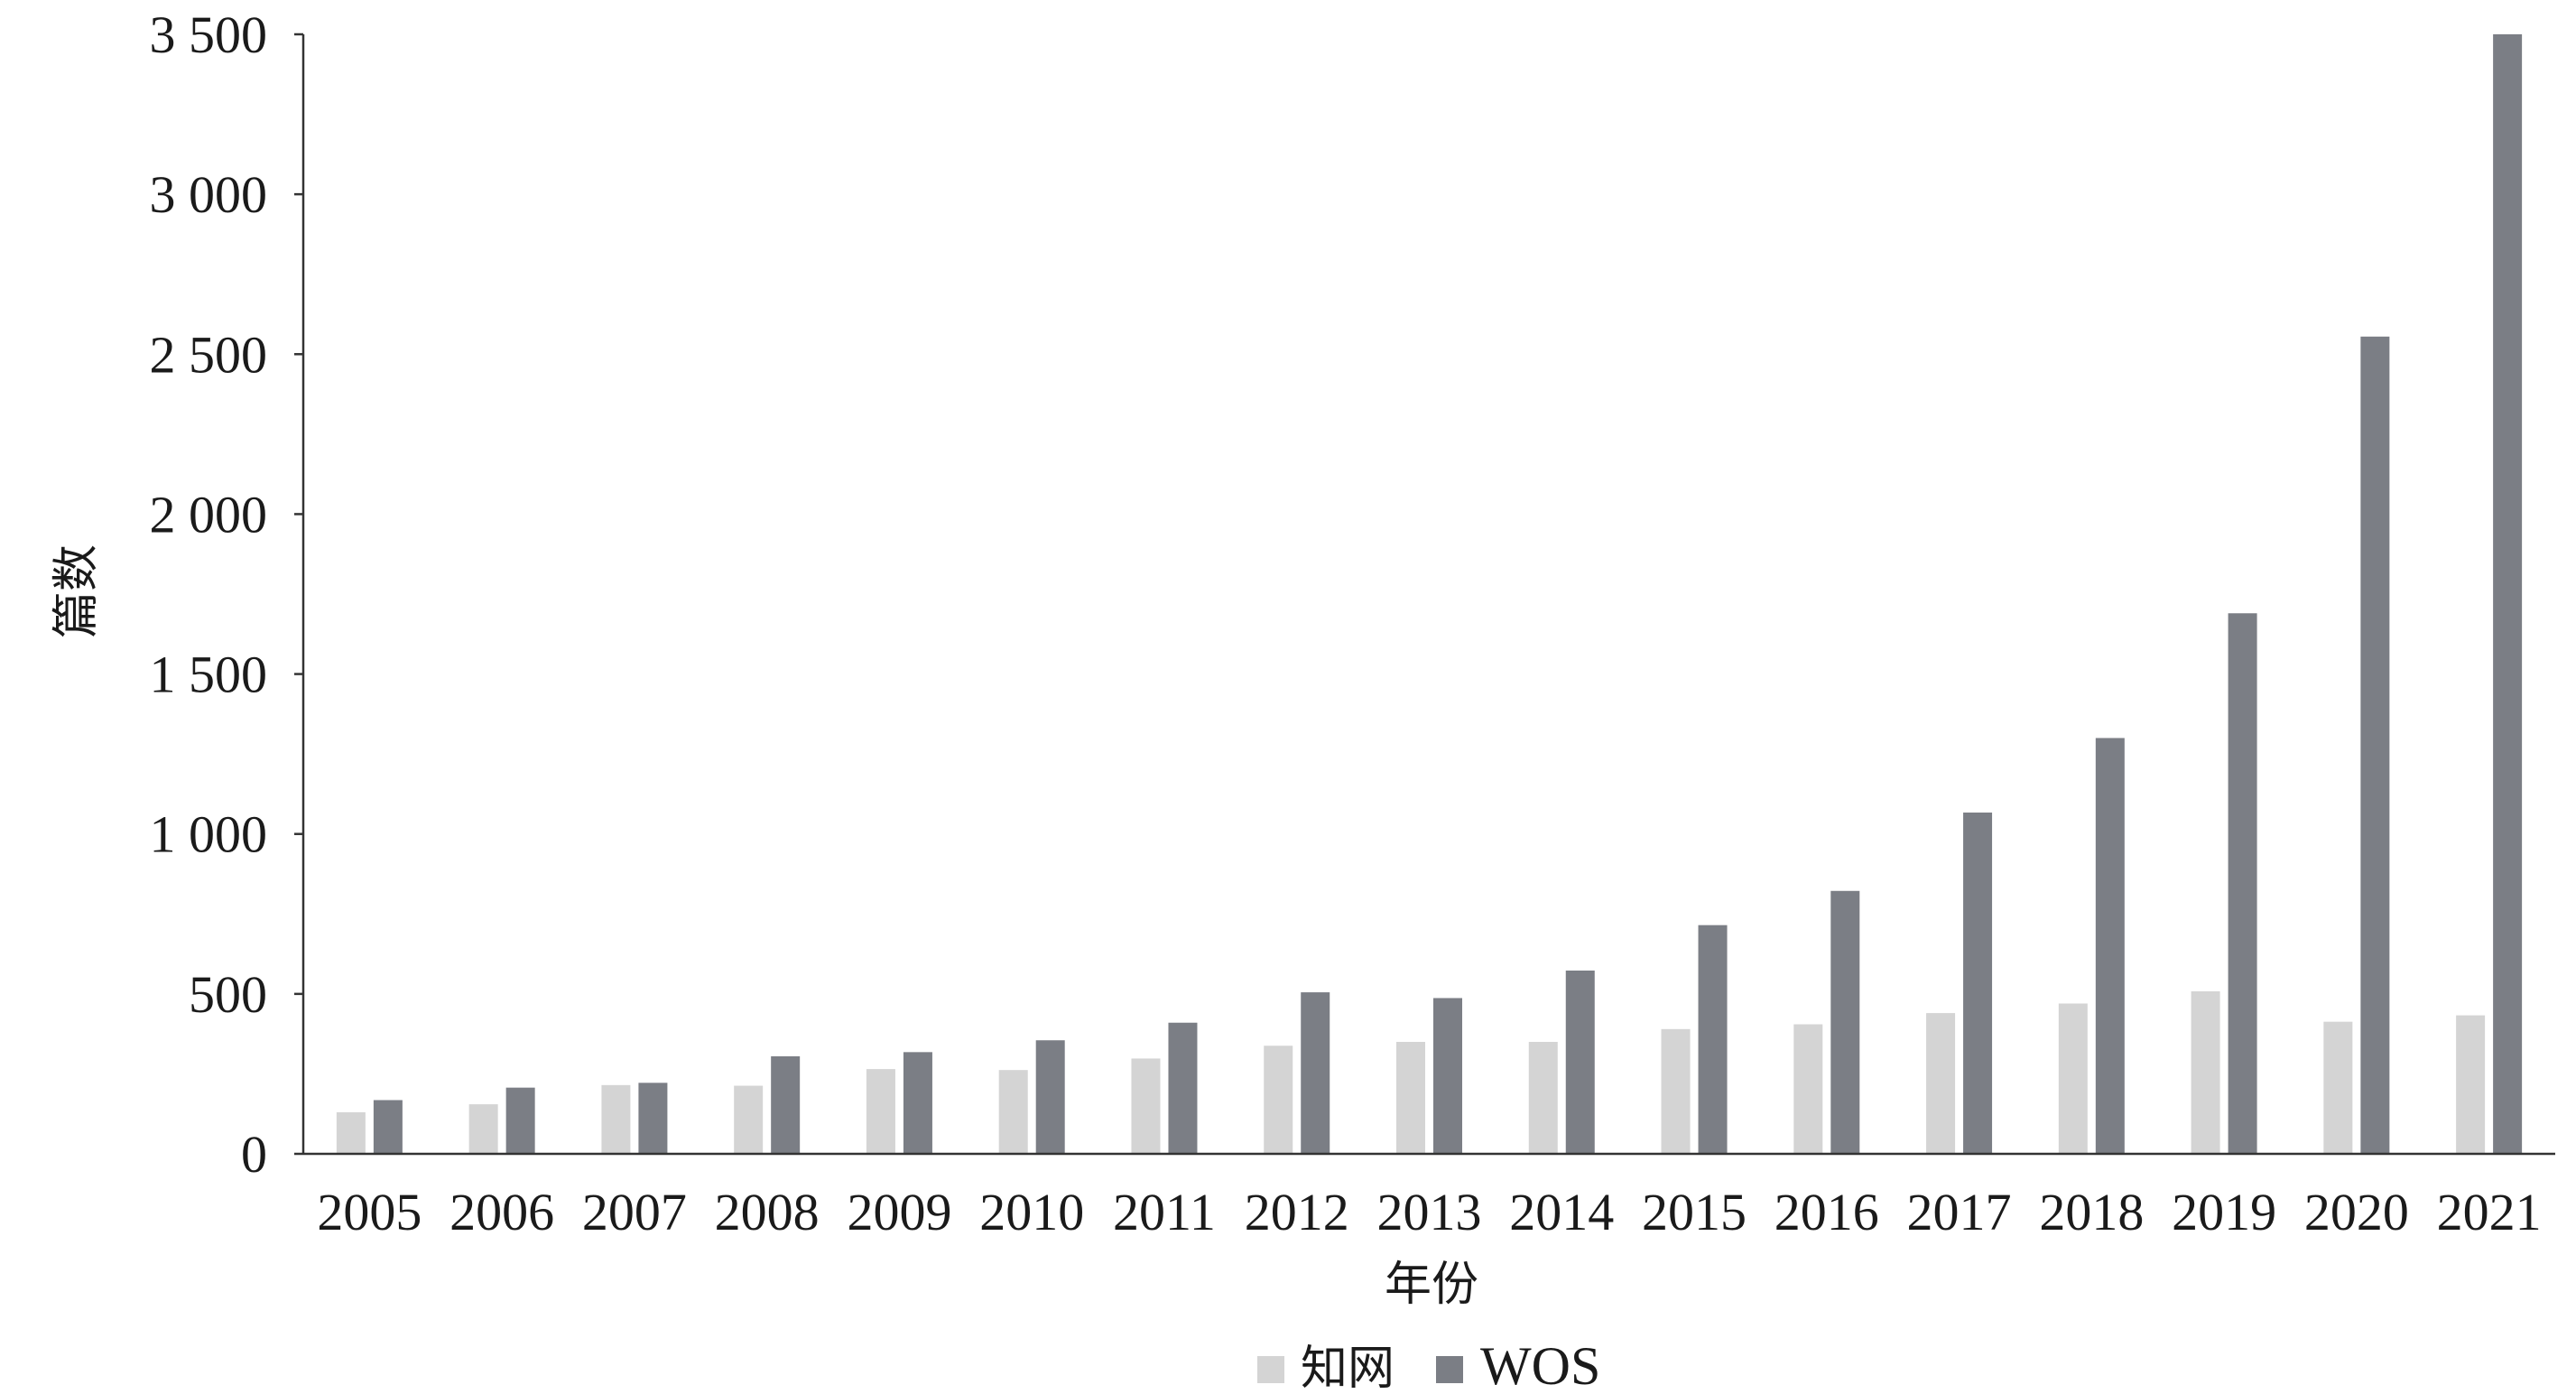 Image resolution: width=2576 pixels, height=1394 pixels. I want to click on bar-cnki-2007, so click(616, 1119).